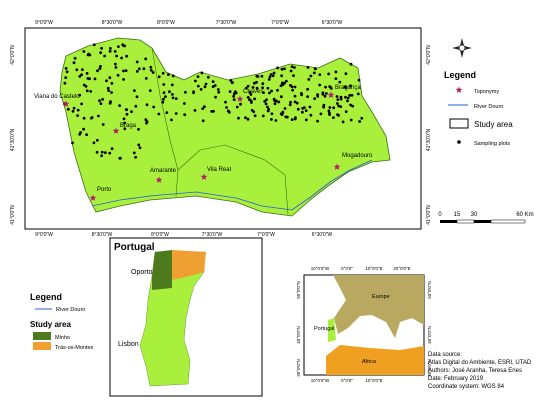  What do you see at coordinates (524, 215) in the screenshot?
I see `scale-label: 60 Km` at bounding box center [524, 215].